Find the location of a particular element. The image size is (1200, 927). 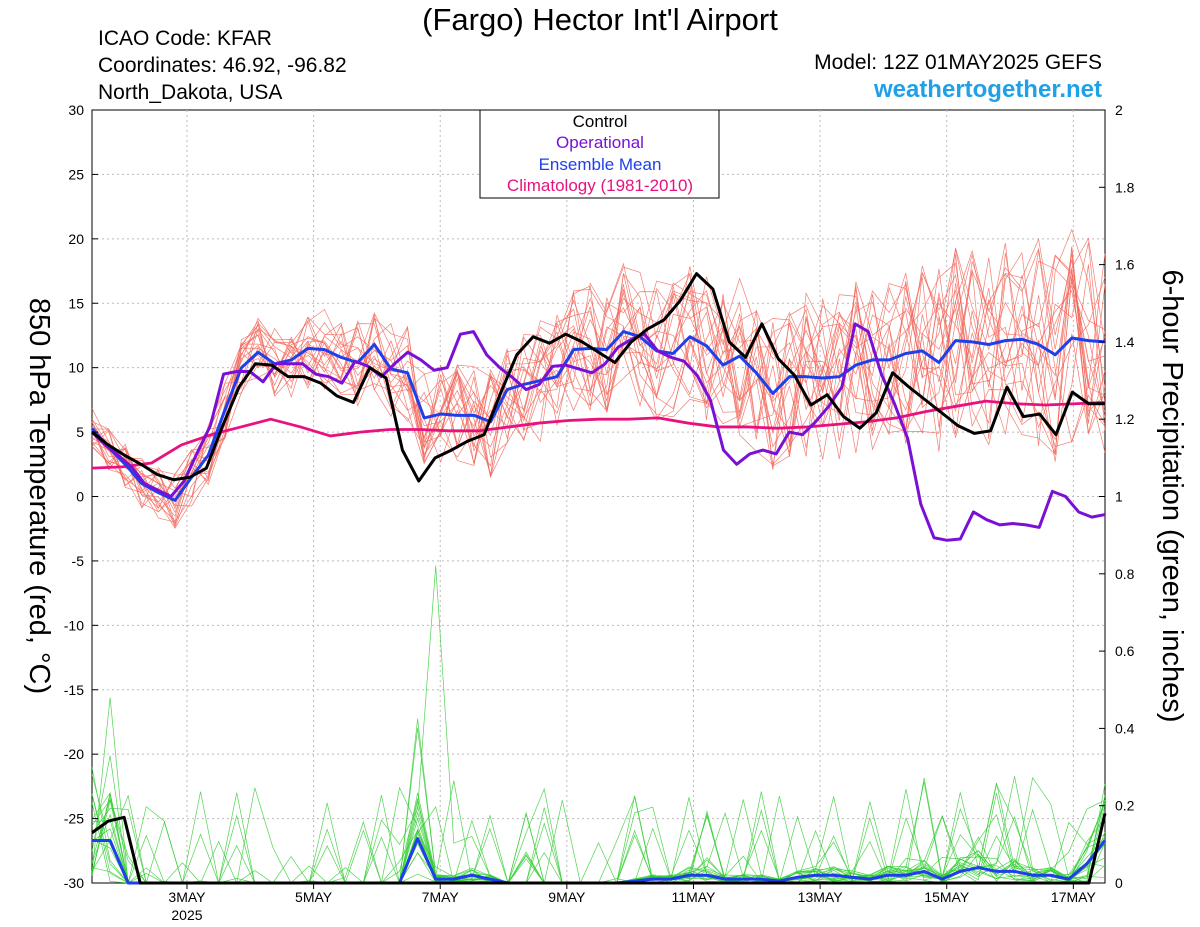

x-tick-label: 15MAY is located at coordinates (947, 897).